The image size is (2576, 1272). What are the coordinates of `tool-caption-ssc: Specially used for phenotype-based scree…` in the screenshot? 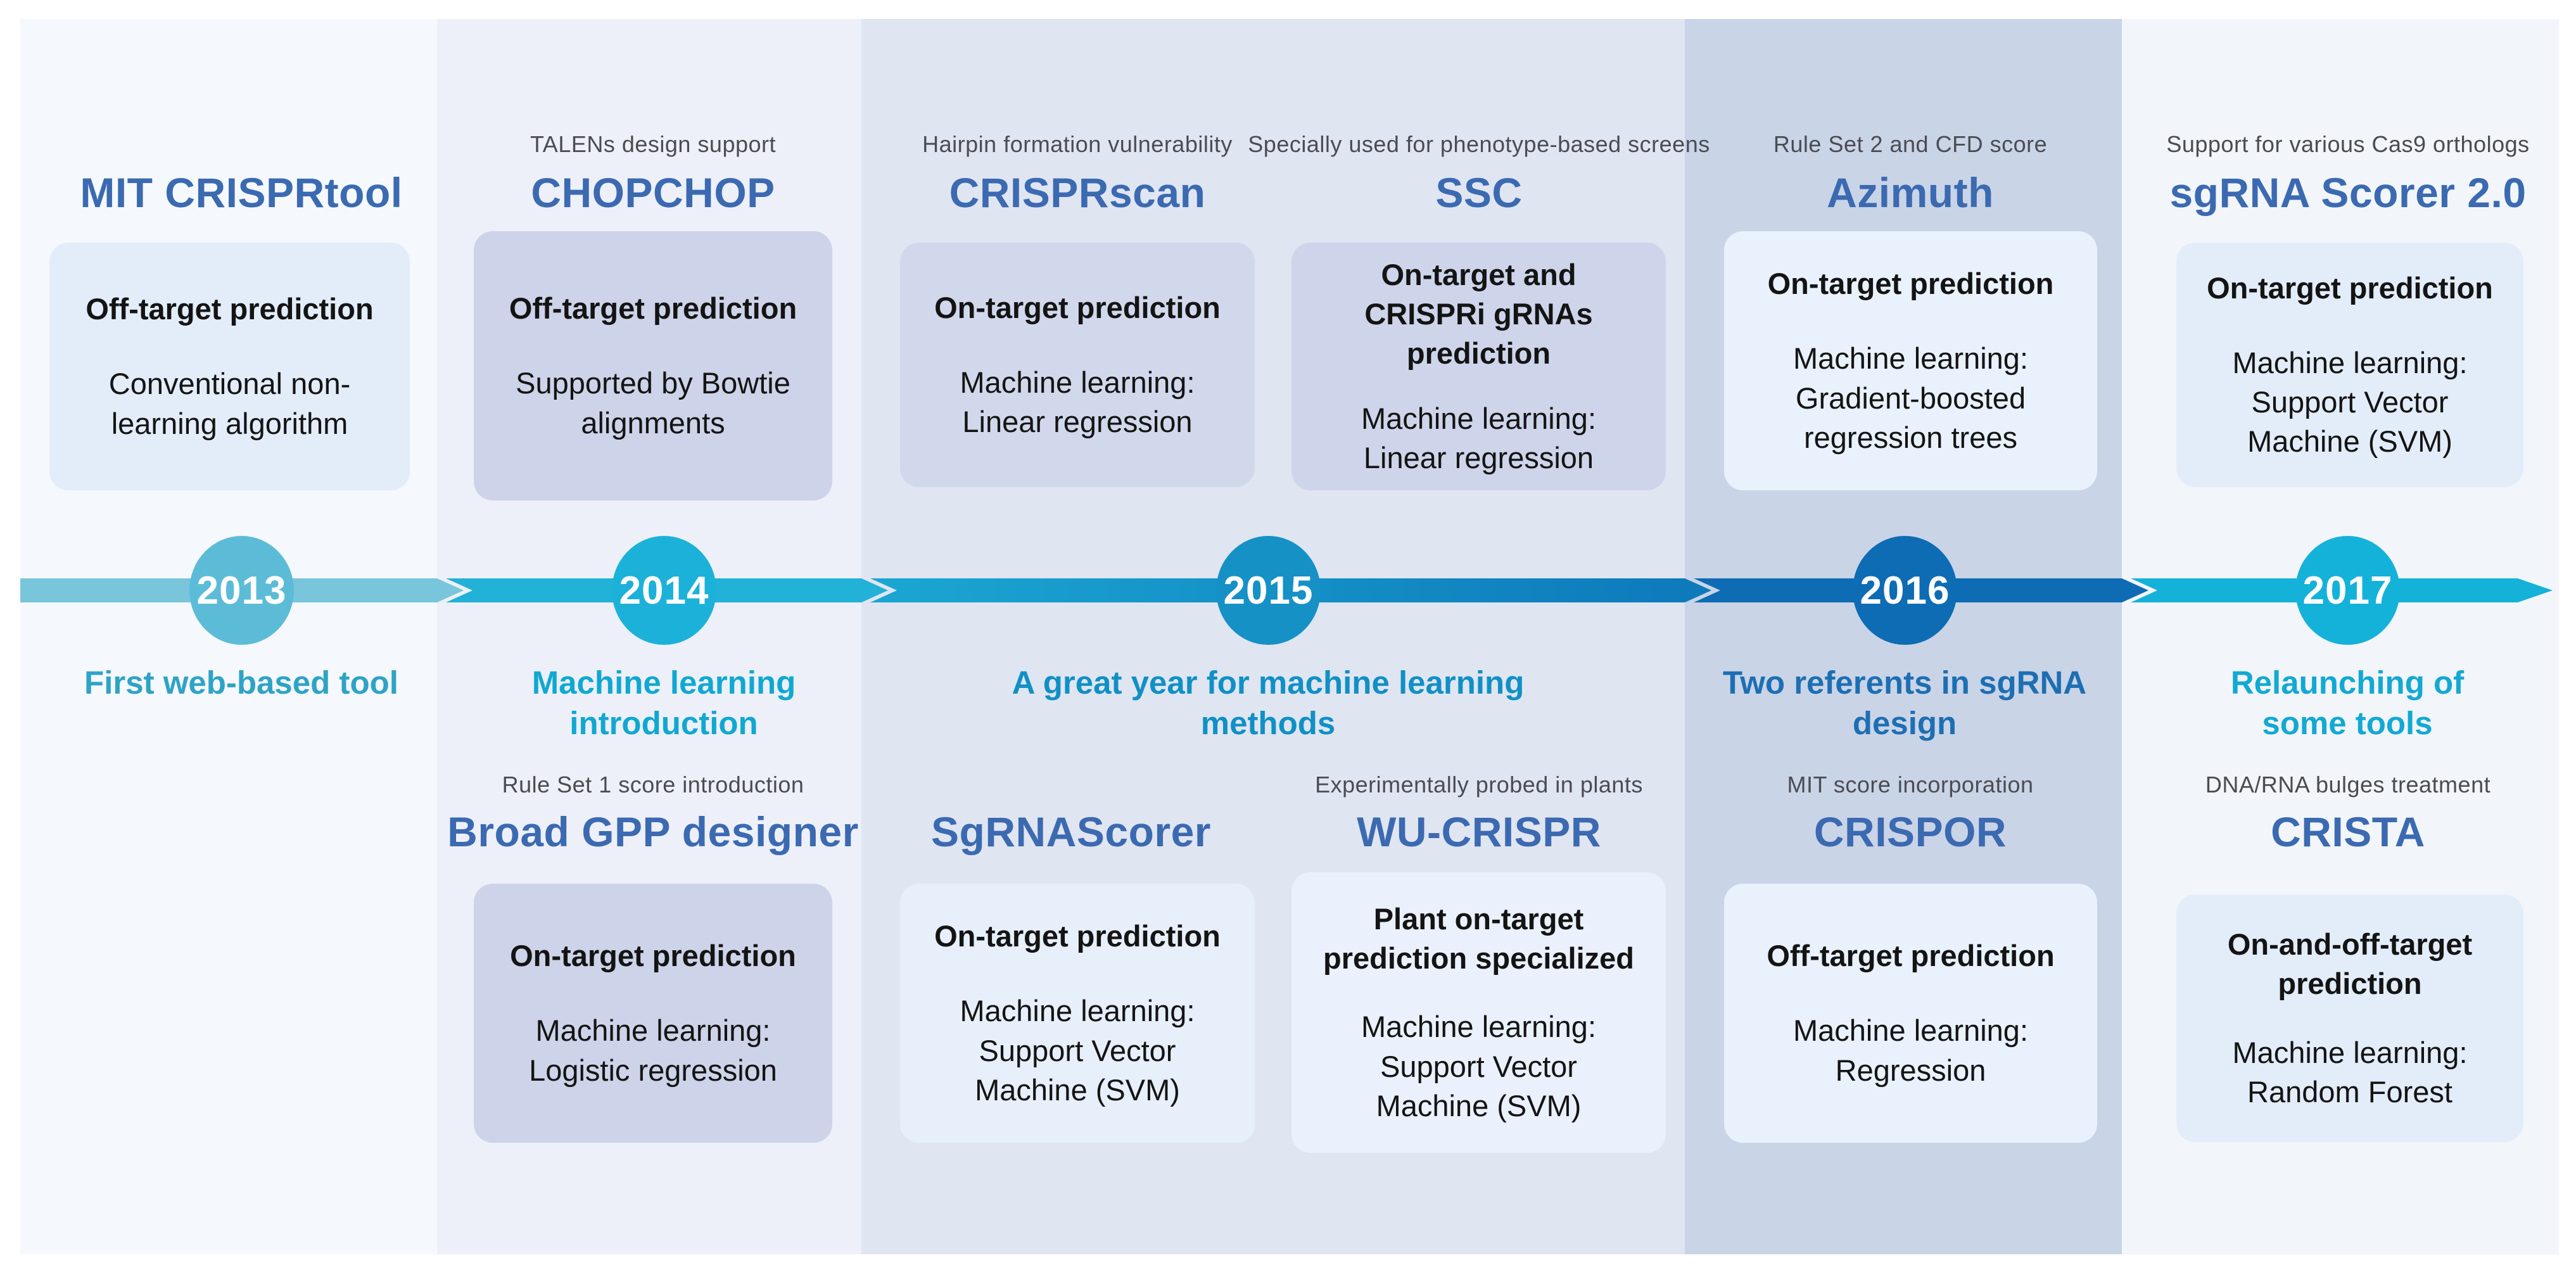 It's located at (1479, 144).